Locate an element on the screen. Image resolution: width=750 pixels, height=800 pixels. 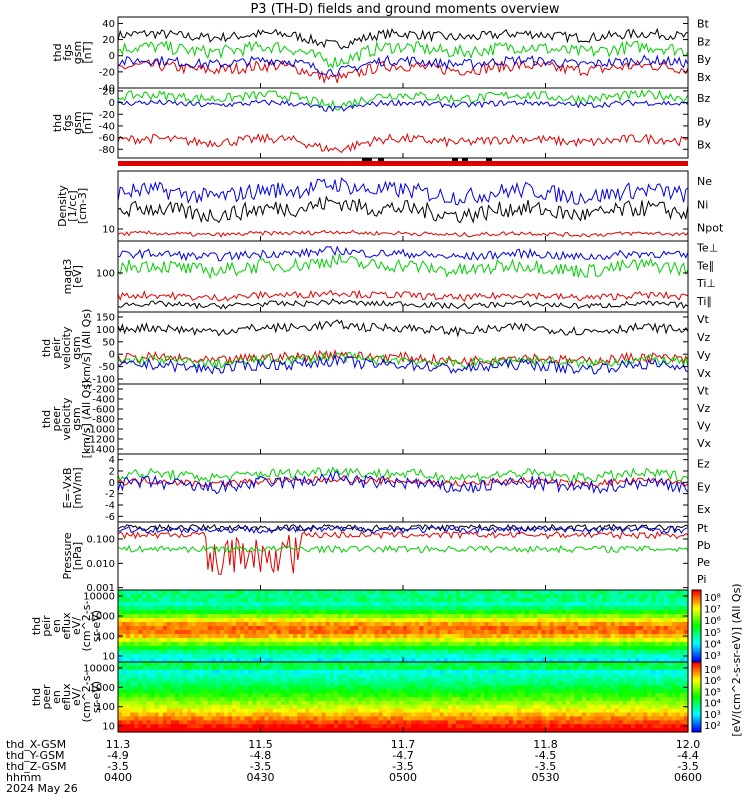
y-tick-label: 0.001 is located at coordinates (100, 588).